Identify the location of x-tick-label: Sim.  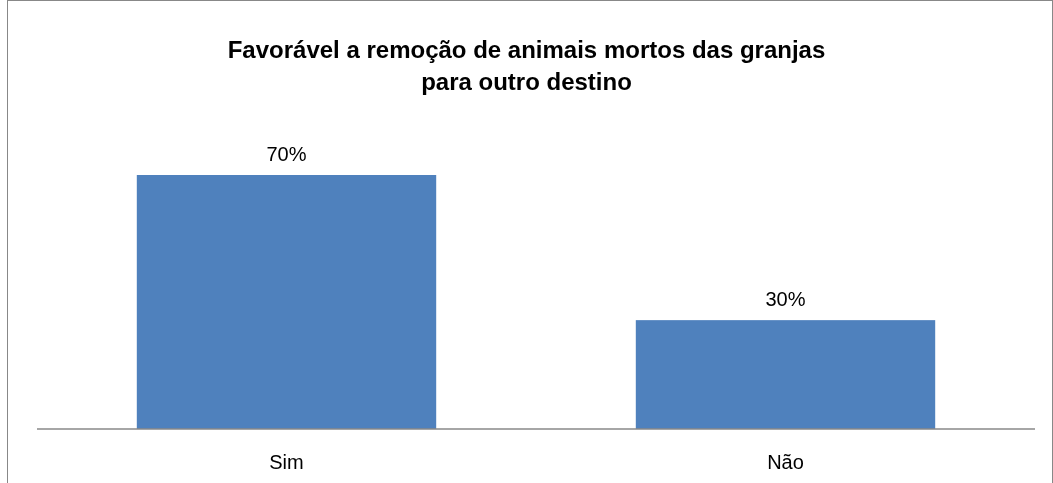
(286, 462).